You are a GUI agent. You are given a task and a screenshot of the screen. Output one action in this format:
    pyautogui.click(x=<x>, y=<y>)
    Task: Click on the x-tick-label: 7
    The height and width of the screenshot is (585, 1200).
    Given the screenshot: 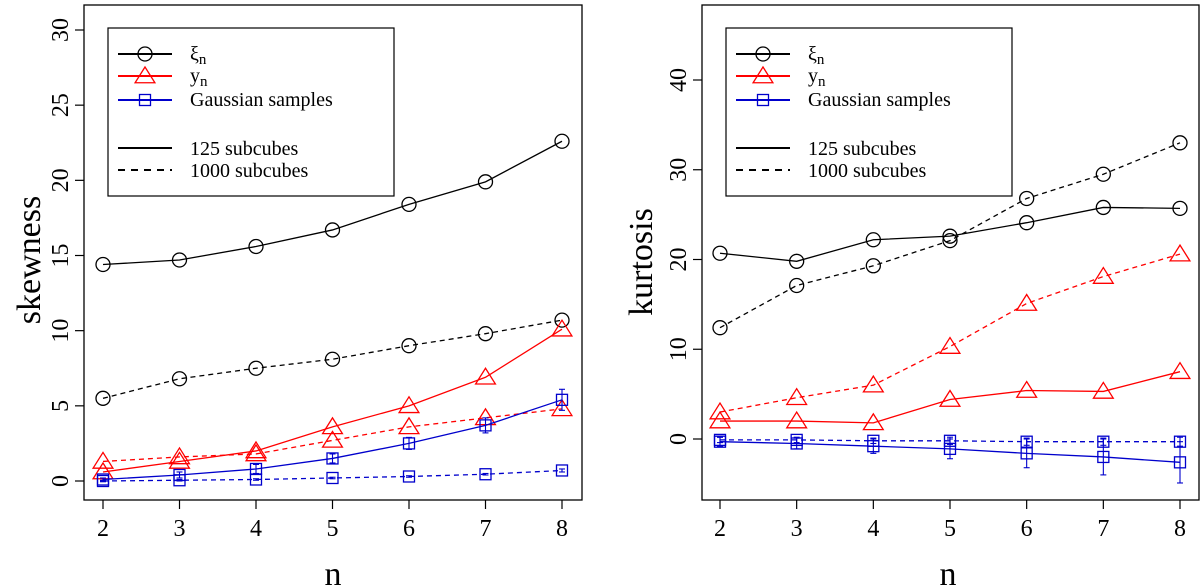 What is the action you would take?
    pyautogui.click(x=486, y=529)
    